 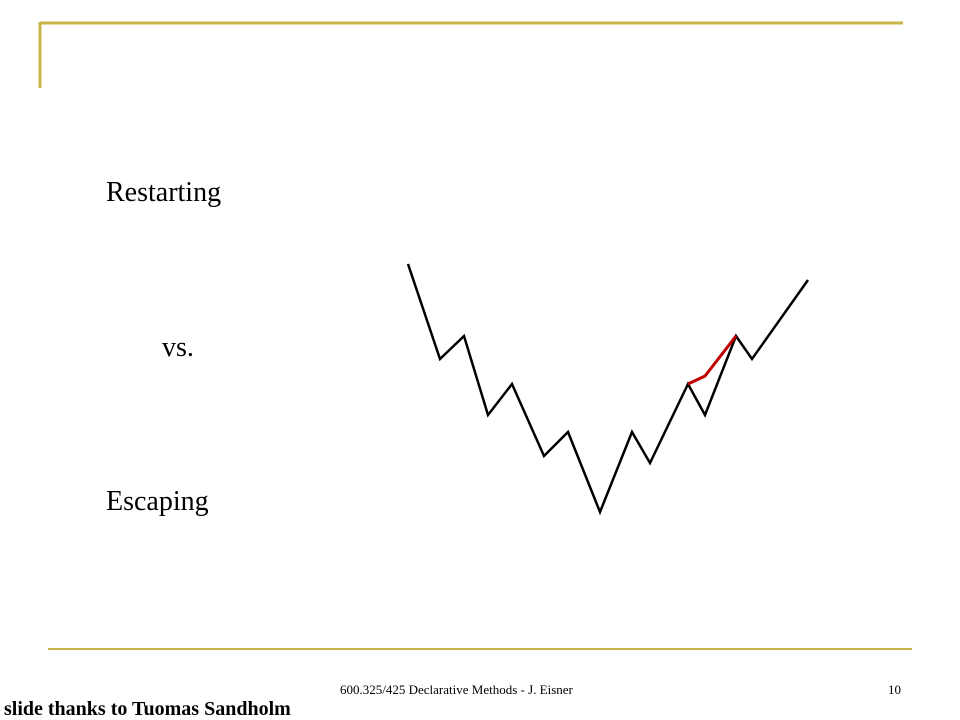 What do you see at coordinates (157, 501) in the screenshot?
I see `label: Escaping` at bounding box center [157, 501].